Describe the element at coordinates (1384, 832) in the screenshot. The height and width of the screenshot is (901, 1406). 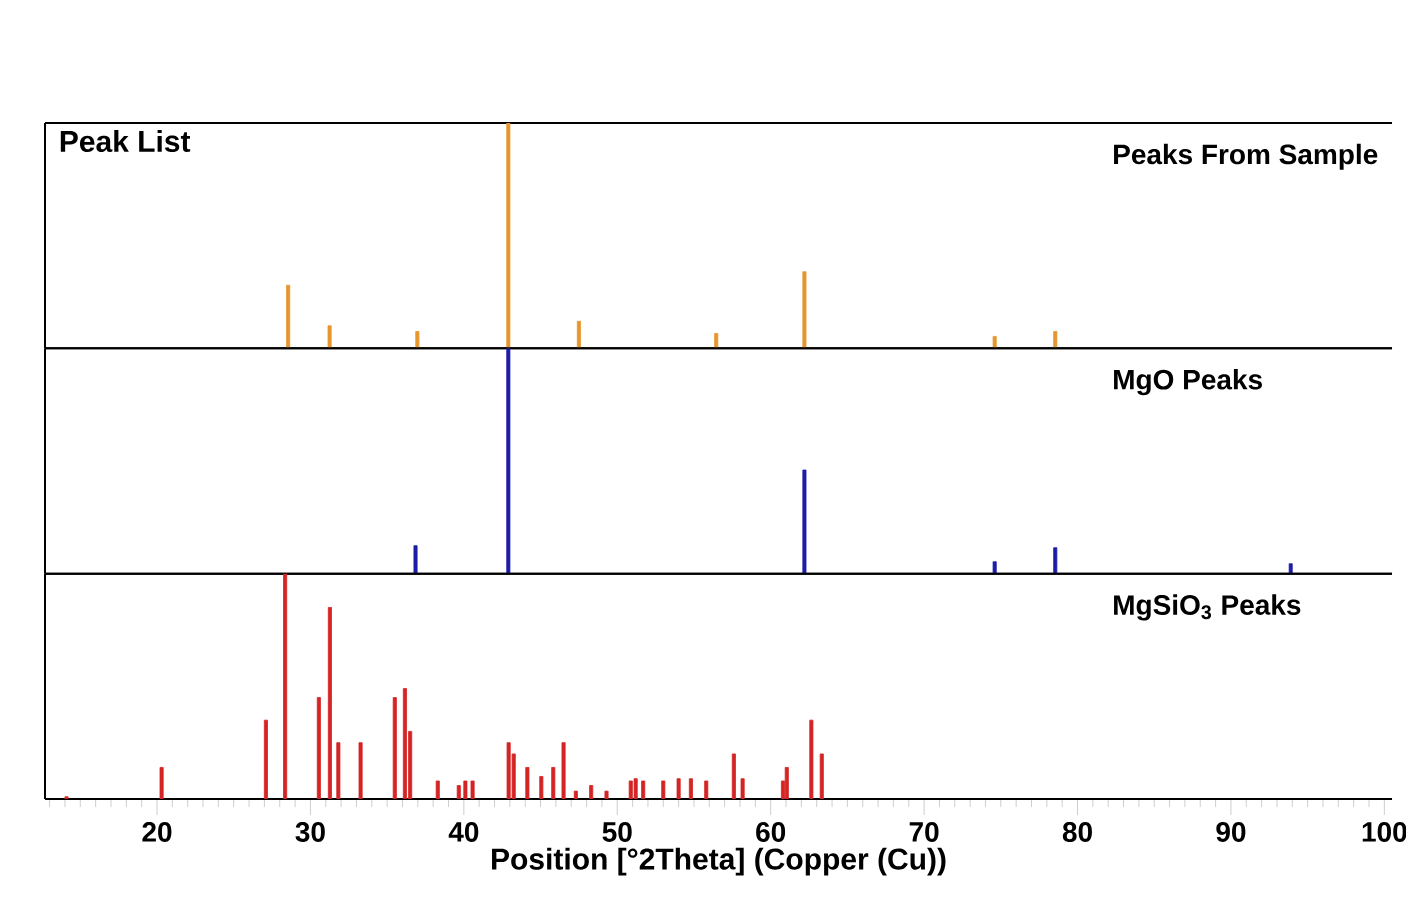
I see `x-tick-label: 100` at that location.